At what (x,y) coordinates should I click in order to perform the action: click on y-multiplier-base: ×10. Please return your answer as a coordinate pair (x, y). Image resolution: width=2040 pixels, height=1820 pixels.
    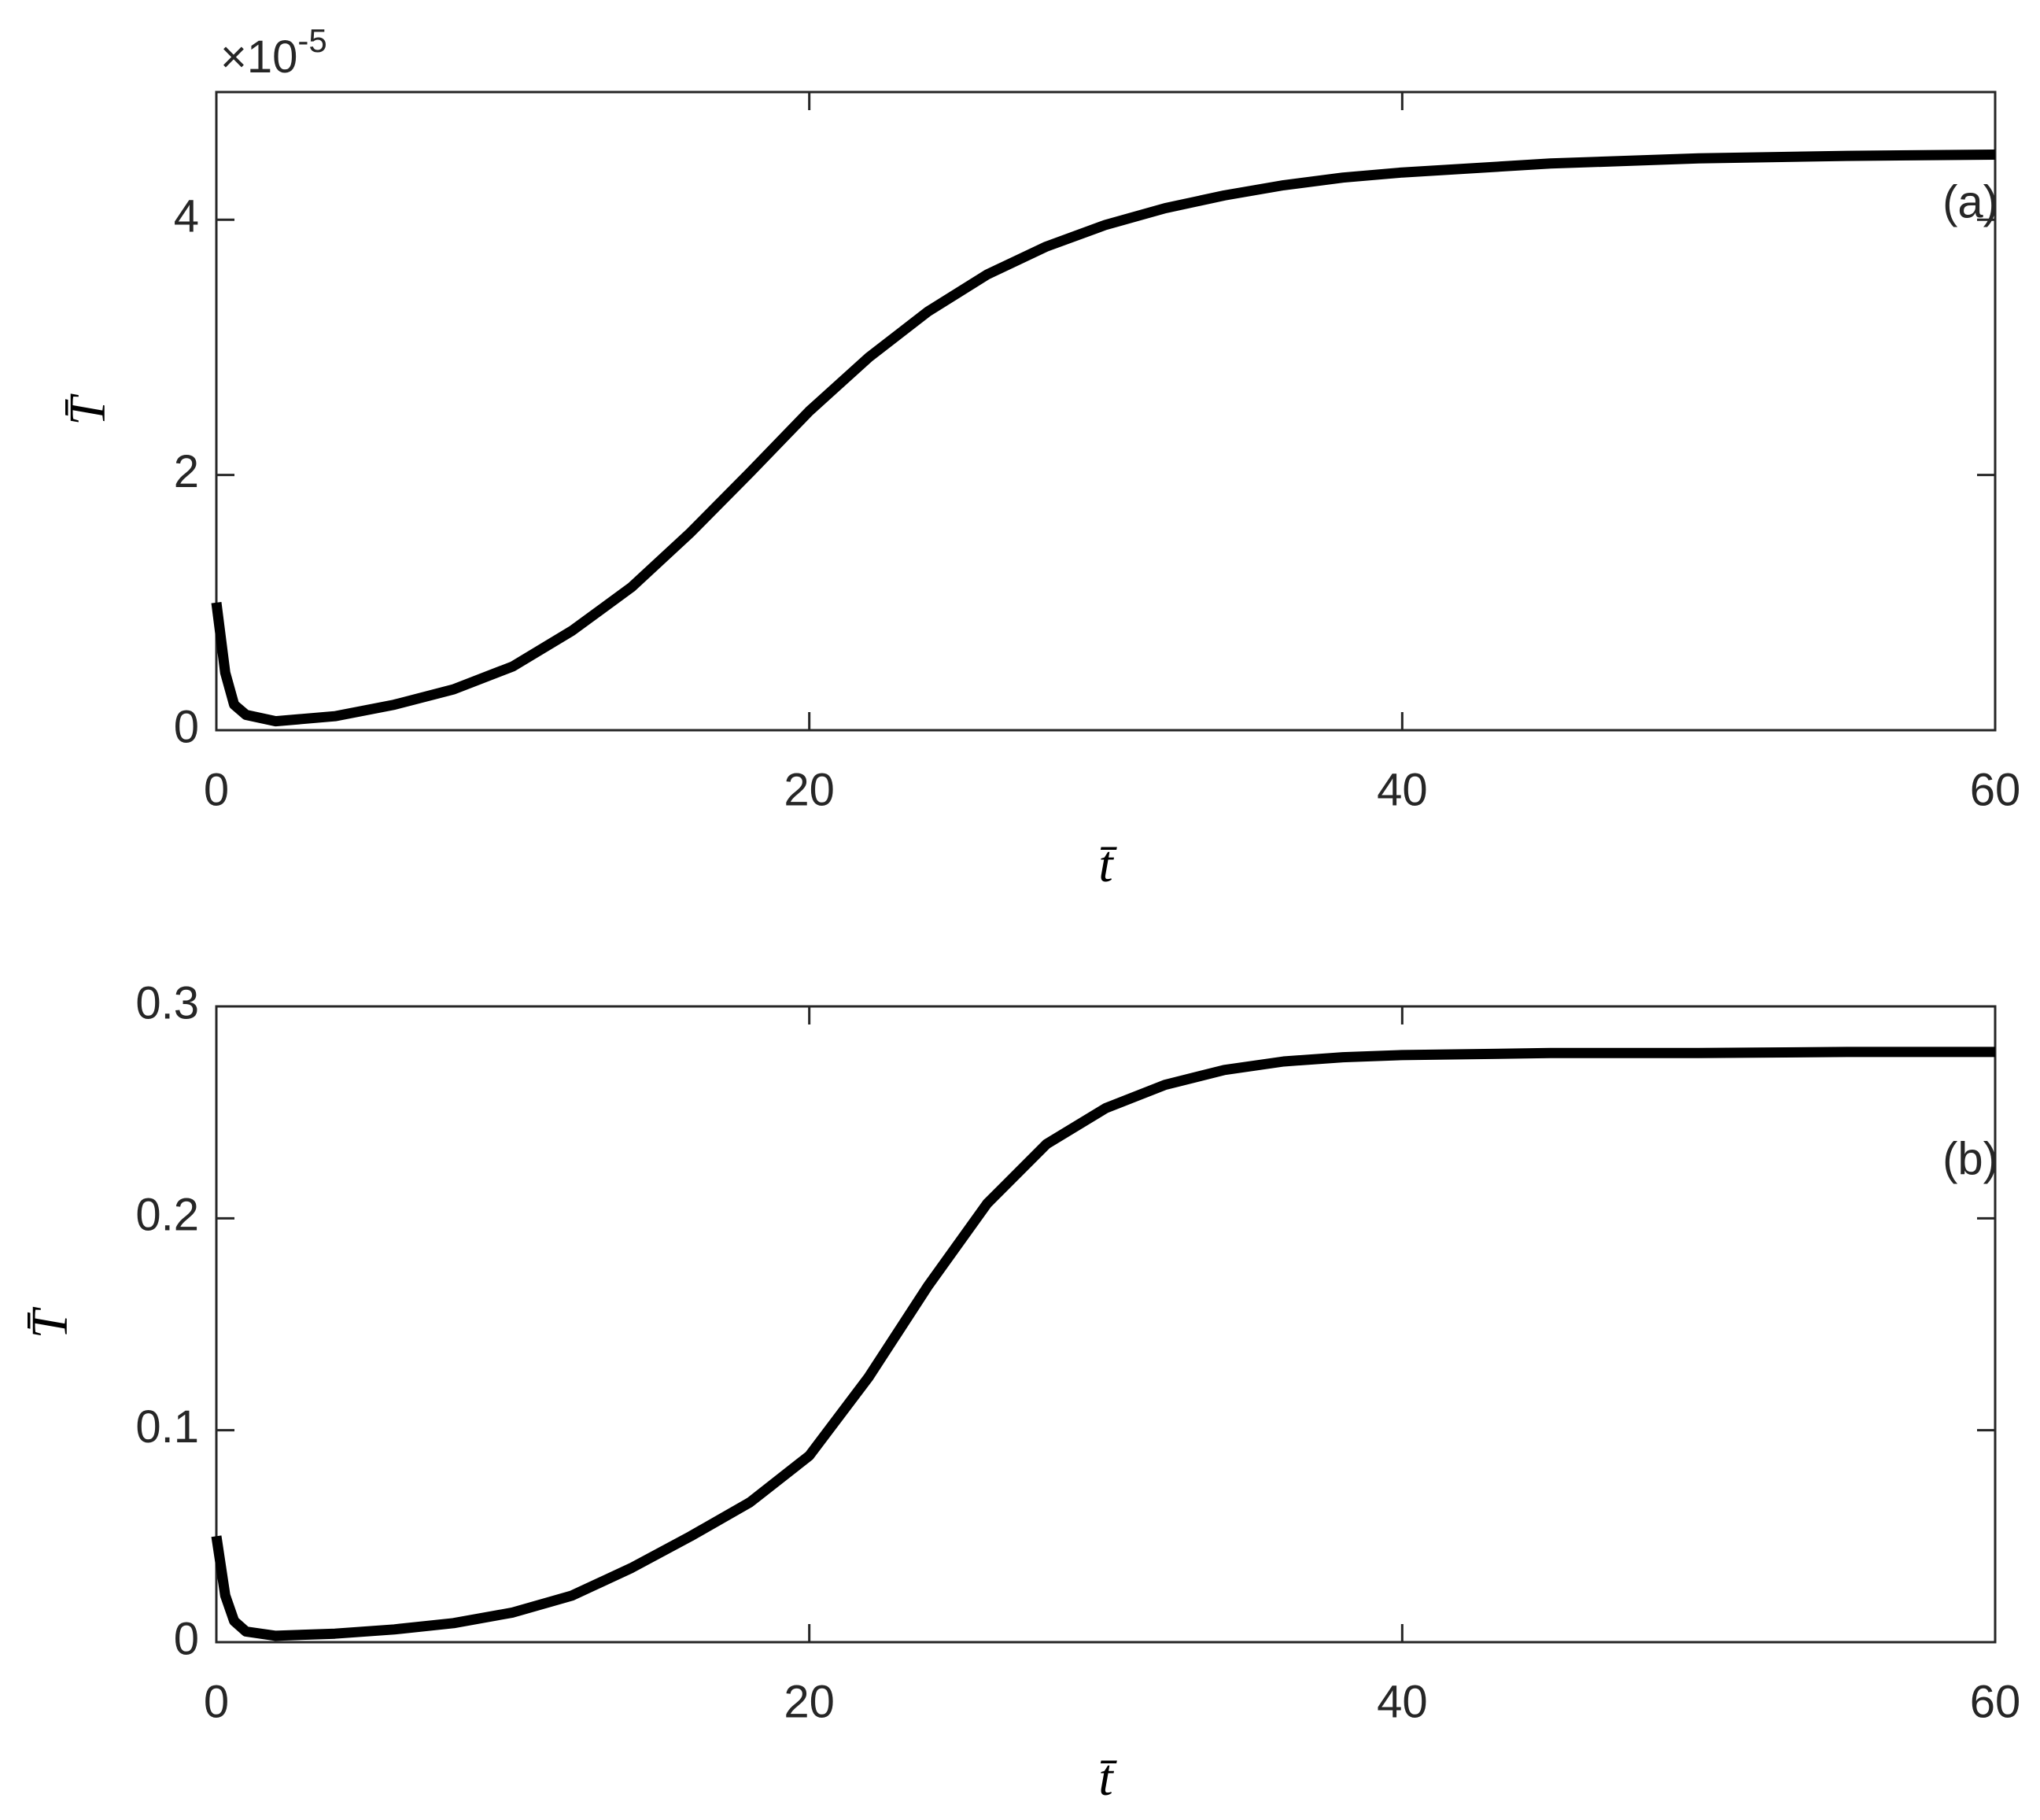
    Looking at the image, I should click on (258, 57).